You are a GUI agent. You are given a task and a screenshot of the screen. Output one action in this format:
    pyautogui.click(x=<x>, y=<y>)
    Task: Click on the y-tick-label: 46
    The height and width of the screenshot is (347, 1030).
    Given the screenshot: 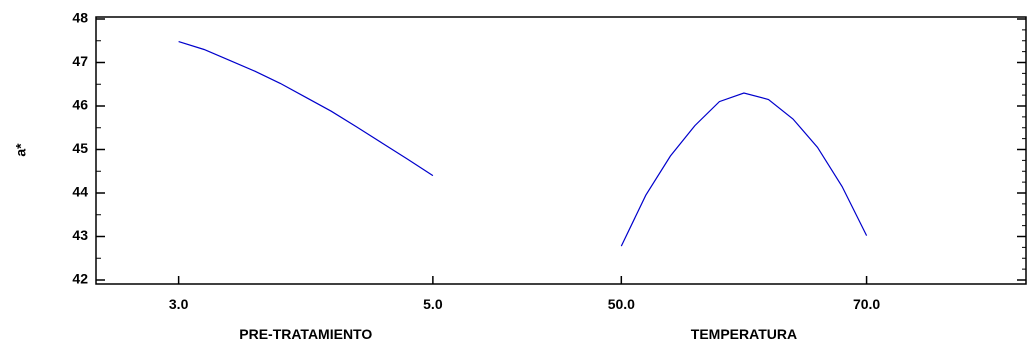 What is the action you would take?
    pyautogui.click(x=80, y=105)
    